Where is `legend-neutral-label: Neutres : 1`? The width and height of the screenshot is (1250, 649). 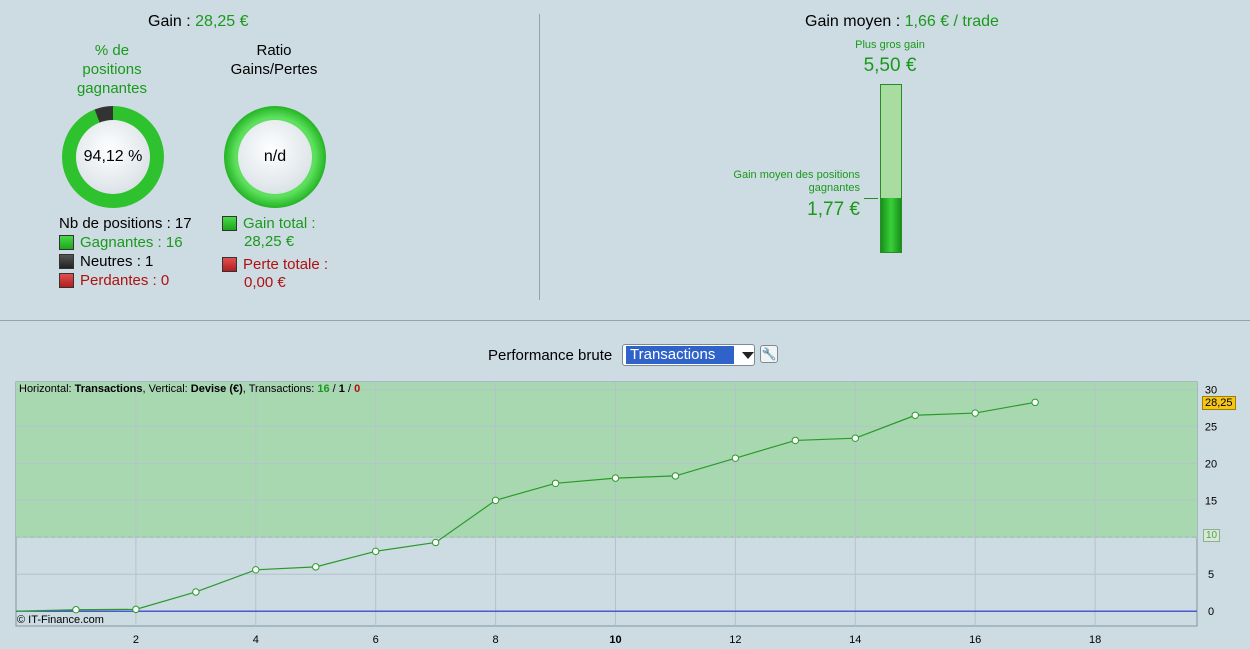
legend-neutral-label: Neutres : 1 is located at coordinates (117, 261).